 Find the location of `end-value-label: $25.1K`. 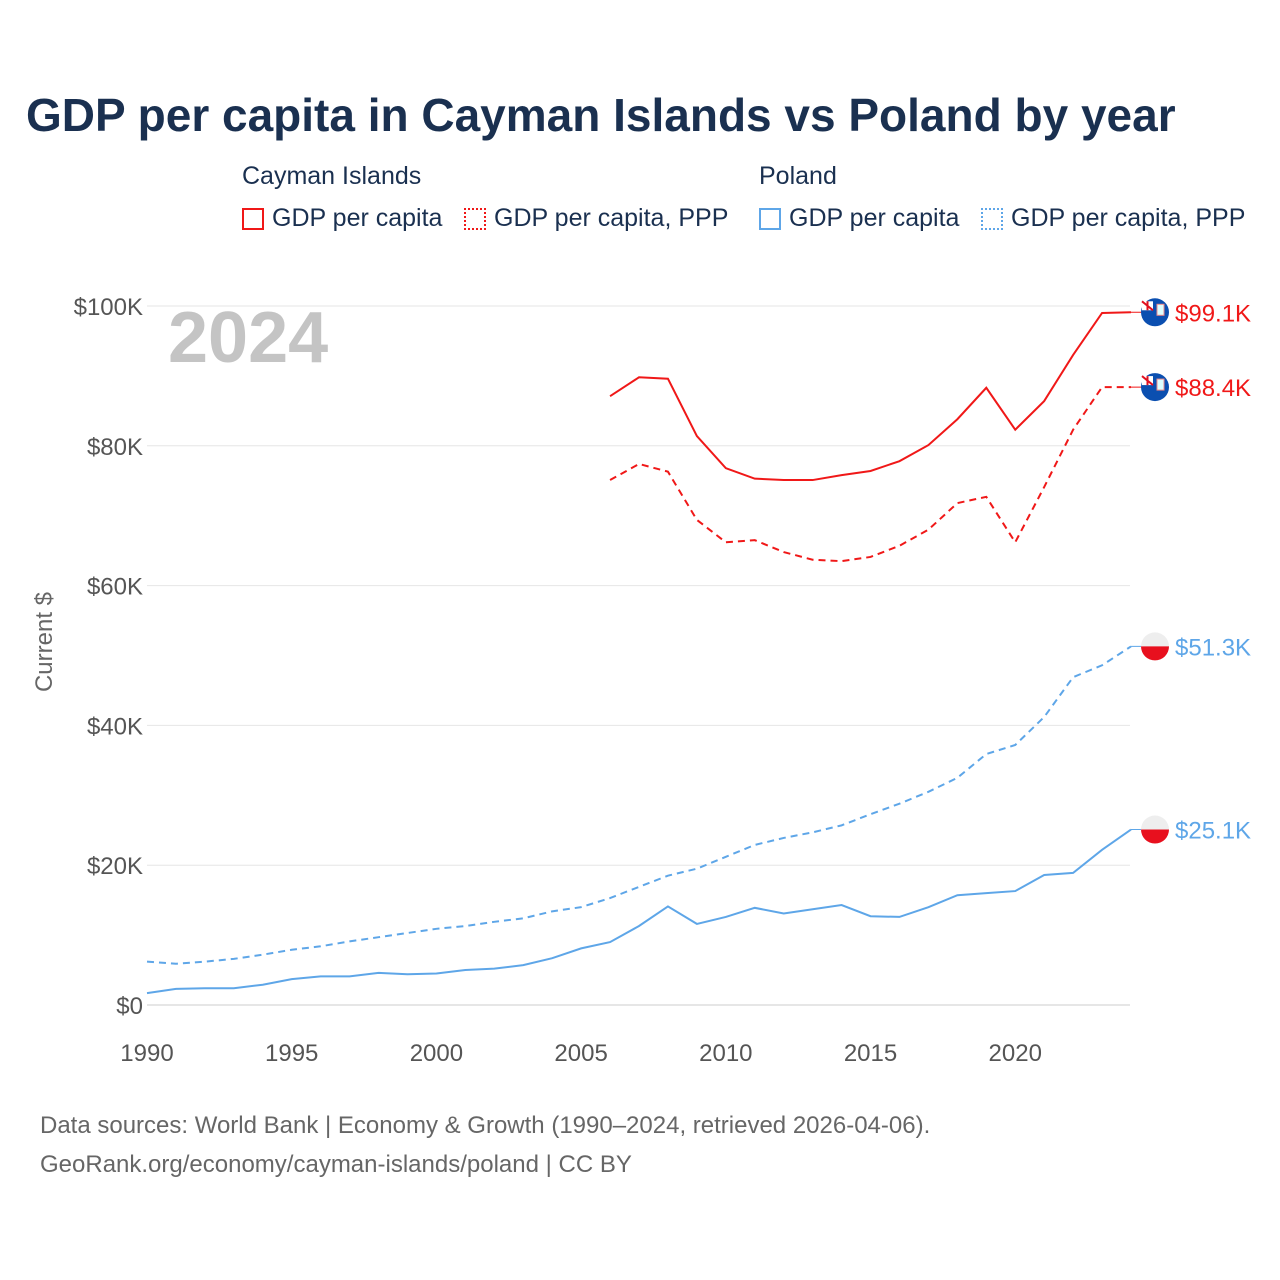

end-value-label: $25.1K is located at coordinates (1213, 831).